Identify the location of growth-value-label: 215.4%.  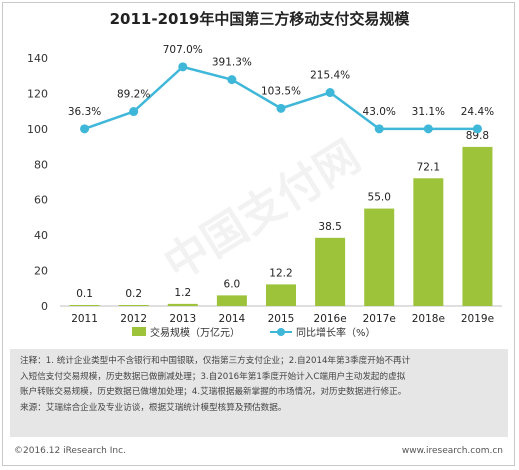
(330, 76).